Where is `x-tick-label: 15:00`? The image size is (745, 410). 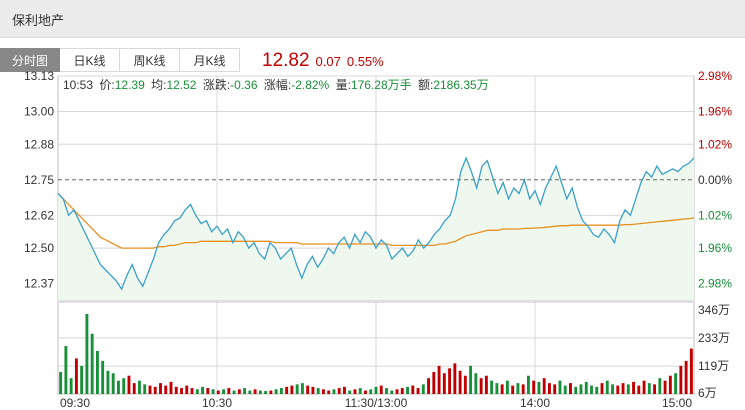 x-tick-label: 15:00 is located at coordinates (677, 403).